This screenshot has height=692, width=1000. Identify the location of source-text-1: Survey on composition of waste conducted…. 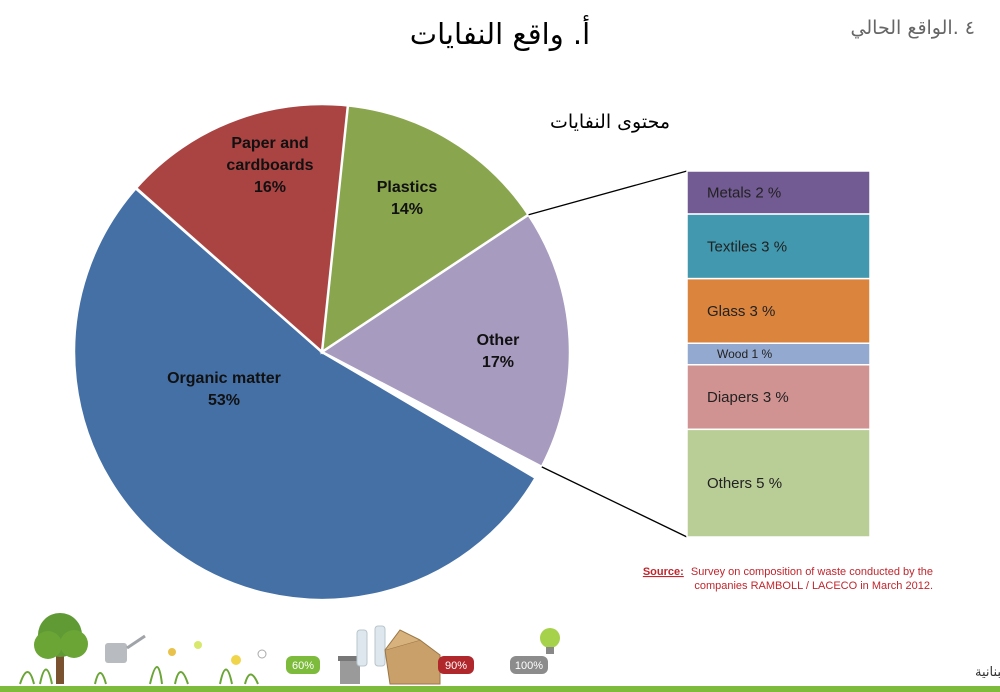
(812, 572).